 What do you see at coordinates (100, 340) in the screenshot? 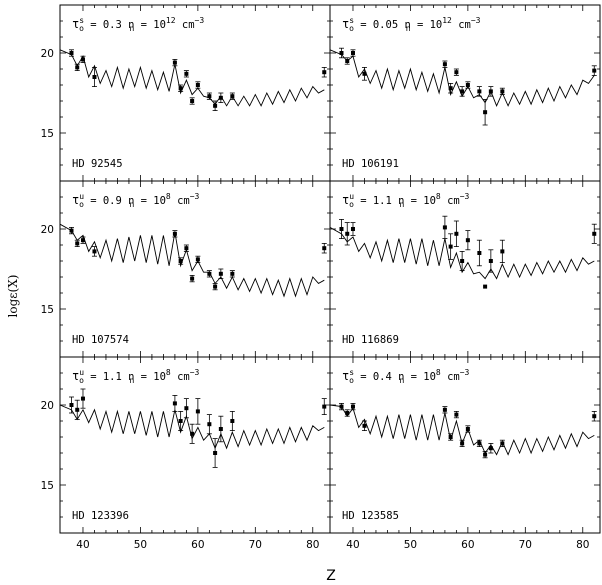
I see `star-name: HD 107574` at bounding box center [100, 340].